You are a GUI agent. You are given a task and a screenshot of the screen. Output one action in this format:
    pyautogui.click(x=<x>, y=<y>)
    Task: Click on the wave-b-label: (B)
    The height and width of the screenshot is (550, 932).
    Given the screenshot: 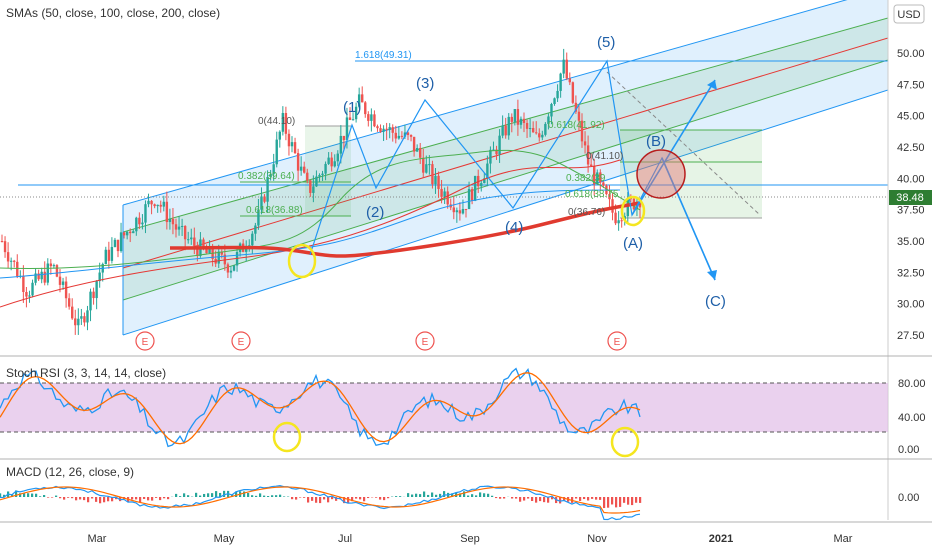 What is the action you would take?
    pyautogui.click(x=656, y=141)
    